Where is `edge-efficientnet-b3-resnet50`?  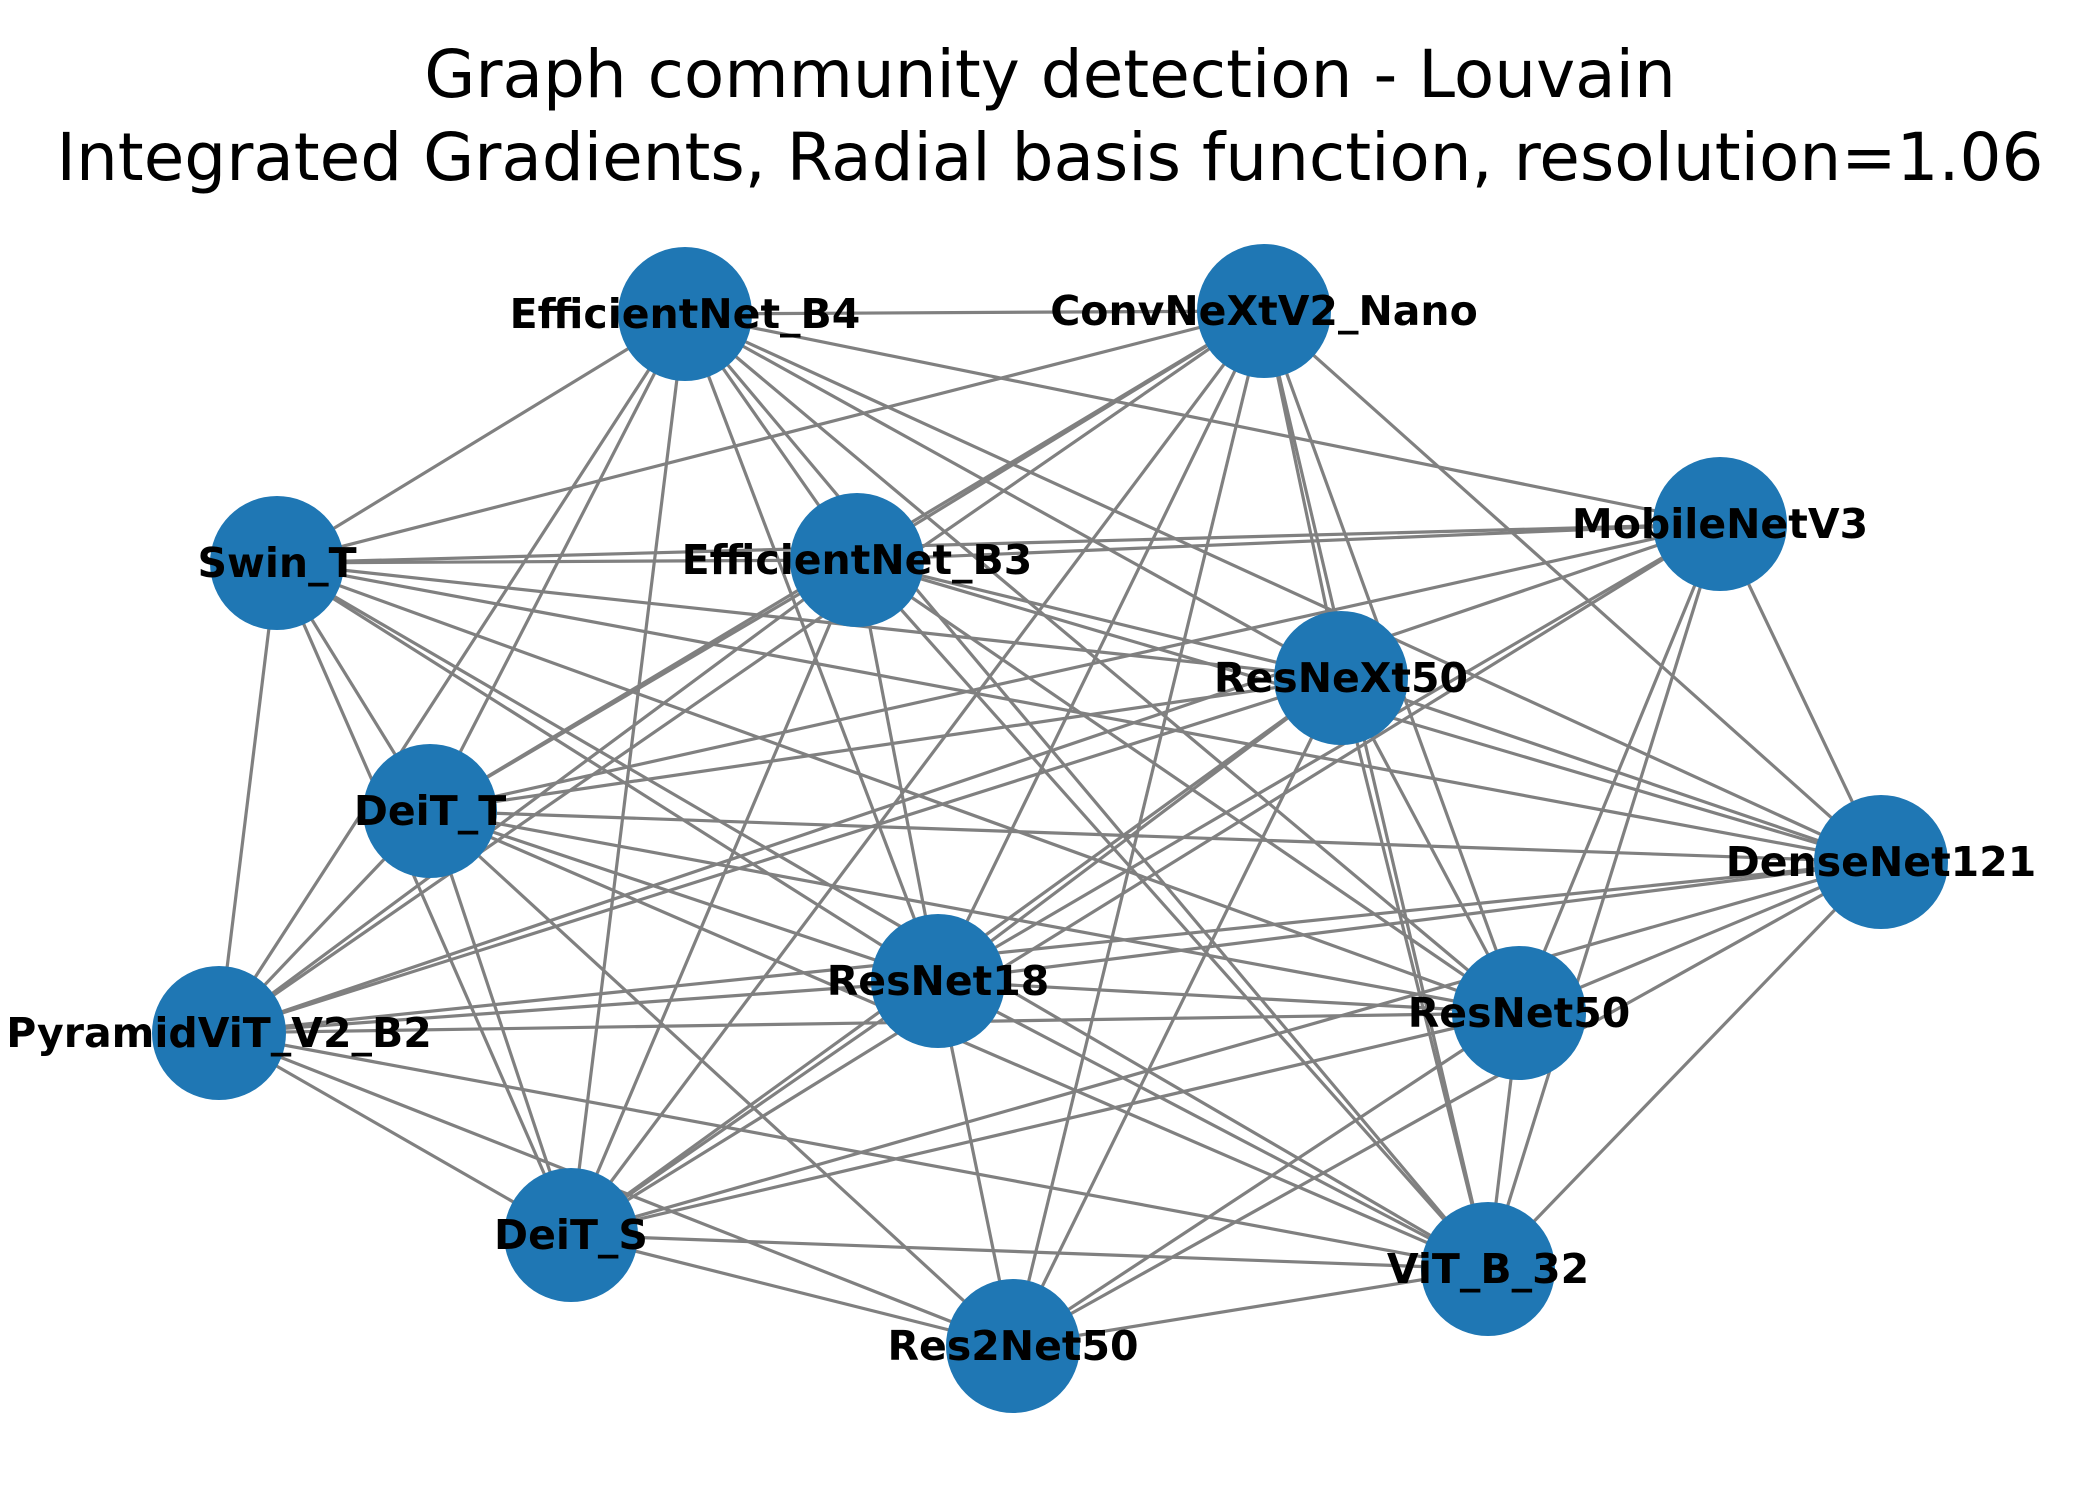 edge-efficientnet-b3-resnet50 is located at coordinates (1188, 786).